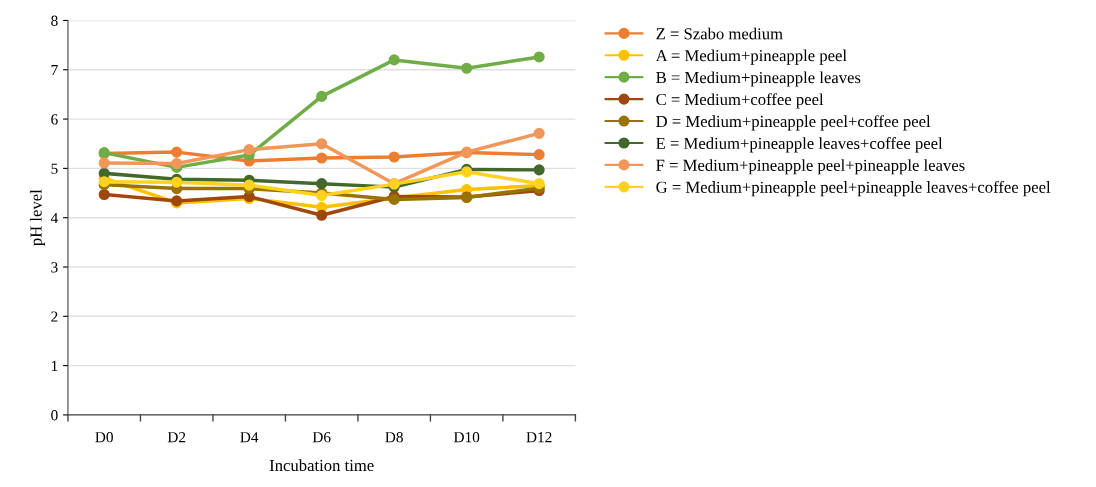  Describe the element at coordinates (719, 33) in the screenshot. I see `legend-label: Z = Szabo medium` at that location.